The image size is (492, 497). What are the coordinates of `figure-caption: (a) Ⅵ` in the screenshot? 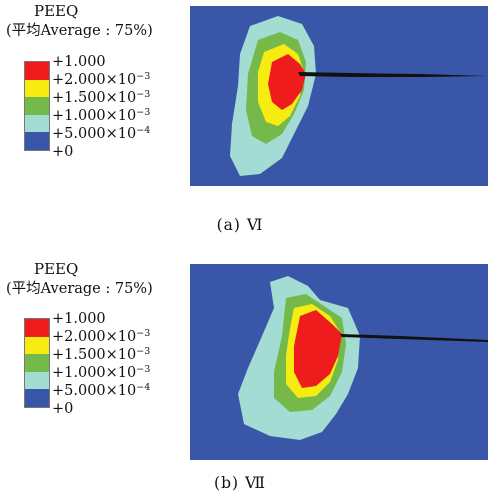 It's located at (240, 225).